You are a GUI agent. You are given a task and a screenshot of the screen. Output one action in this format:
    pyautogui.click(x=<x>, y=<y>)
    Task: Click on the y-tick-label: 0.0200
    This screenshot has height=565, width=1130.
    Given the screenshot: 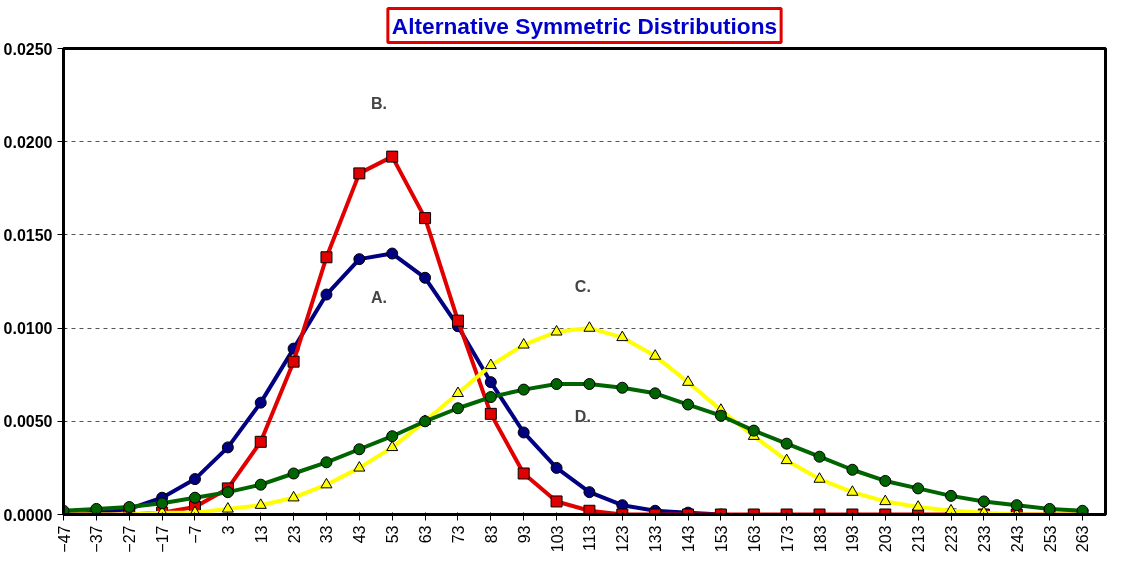 What is the action you would take?
    pyautogui.click(x=28, y=142)
    